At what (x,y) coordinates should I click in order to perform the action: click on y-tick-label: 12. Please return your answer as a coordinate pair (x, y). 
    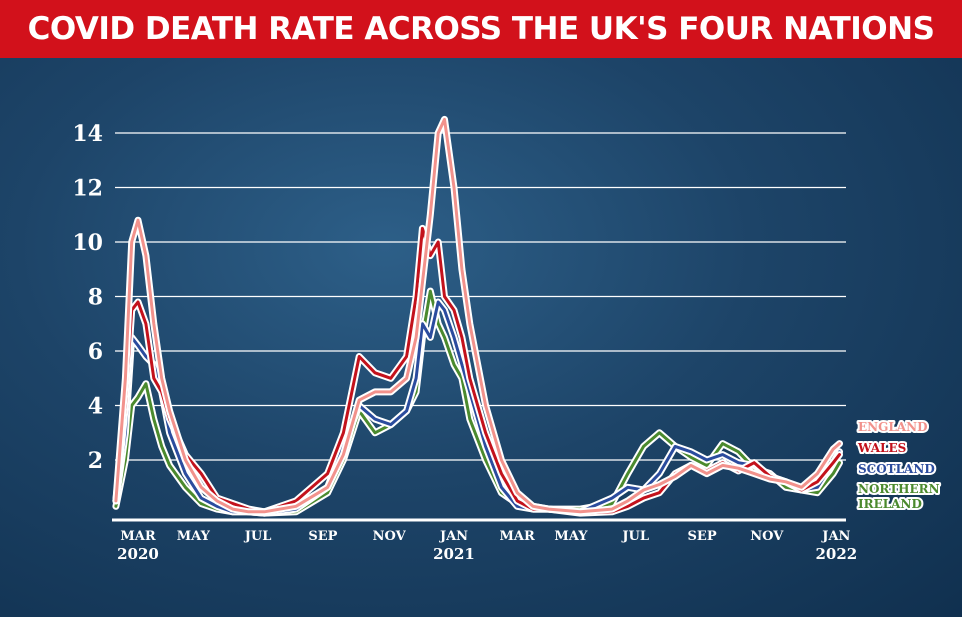
    Looking at the image, I should click on (87, 189).